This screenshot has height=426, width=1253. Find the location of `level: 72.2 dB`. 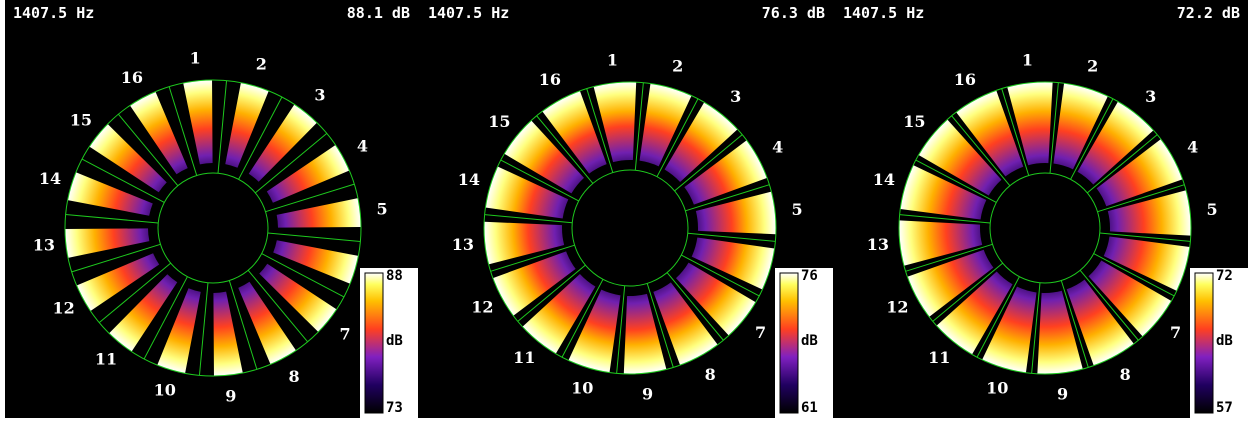

level: 72.2 dB is located at coordinates (1208, 13).